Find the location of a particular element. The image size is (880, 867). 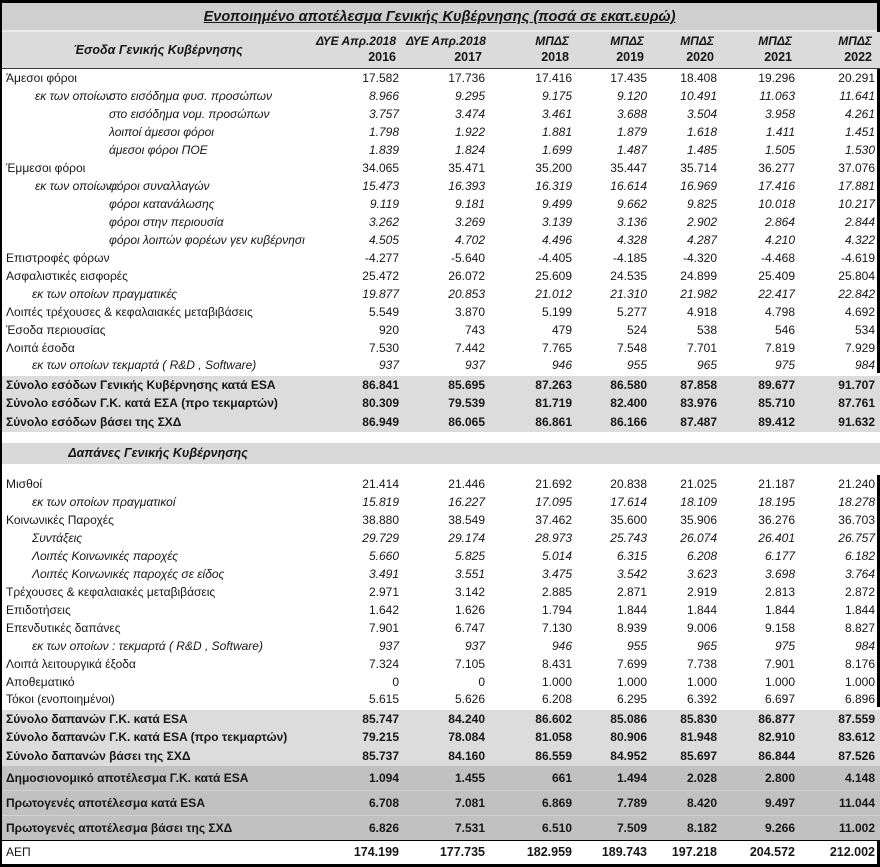

cell-value: 20.853 is located at coordinates (466, 293).